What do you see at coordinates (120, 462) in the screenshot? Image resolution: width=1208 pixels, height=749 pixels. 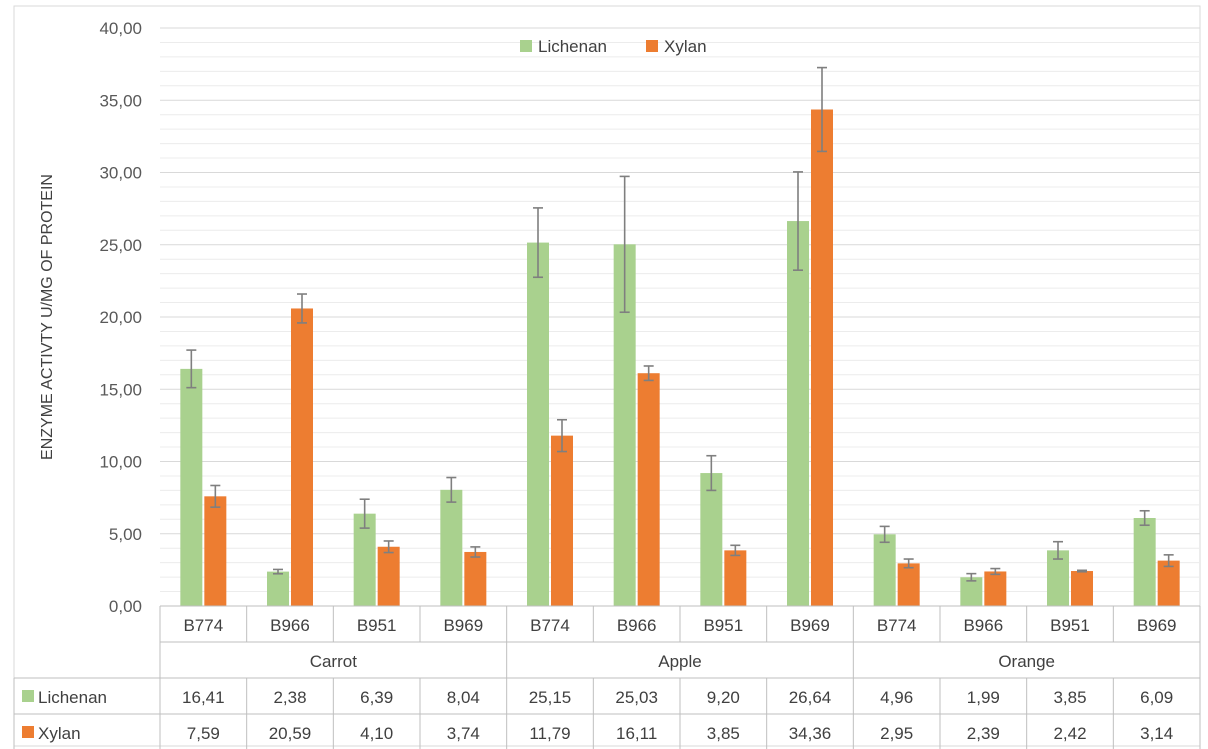 I see `y-tick-label: 10,00` at bounding box center [120, 462].